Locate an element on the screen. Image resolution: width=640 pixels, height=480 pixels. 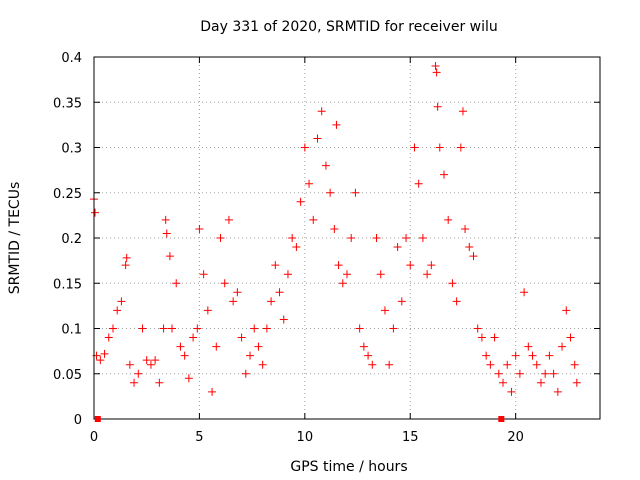
x-tick-label: 0 is located at coordinates (94, 437).